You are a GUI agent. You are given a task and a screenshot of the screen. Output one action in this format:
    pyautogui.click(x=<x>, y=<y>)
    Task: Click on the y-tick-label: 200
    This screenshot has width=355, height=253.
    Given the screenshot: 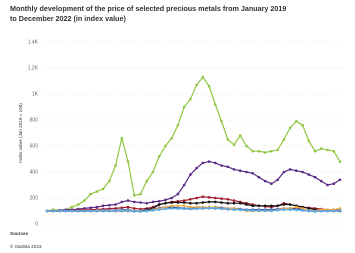 What is the action you would take?
    pyautogui.click(x=34, y=198)
    